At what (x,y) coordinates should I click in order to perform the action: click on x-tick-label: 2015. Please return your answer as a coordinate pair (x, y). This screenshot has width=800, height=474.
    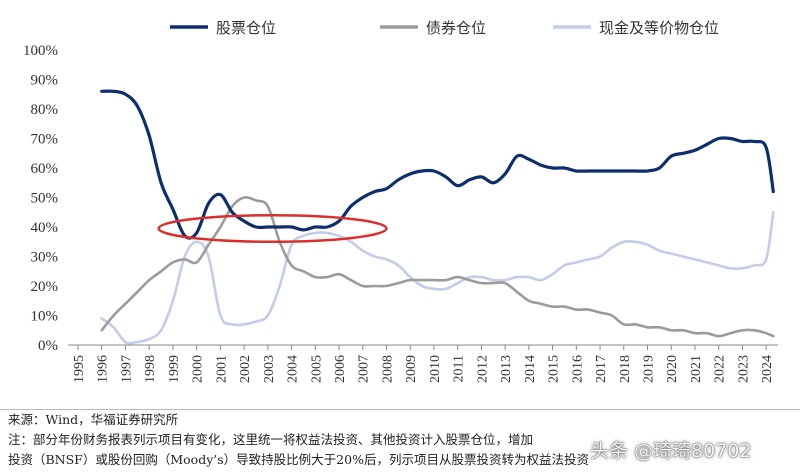
    Looking at the image, I should click on (554, 369).